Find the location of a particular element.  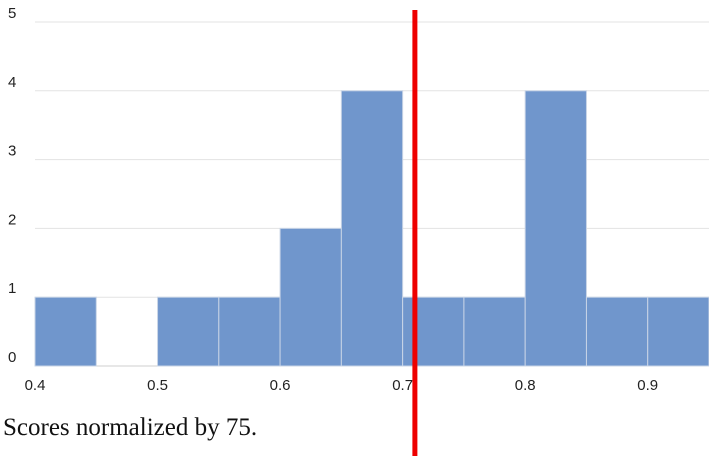

chart-caption: Scores normalized by 75. is located at coordinates (130, 427).